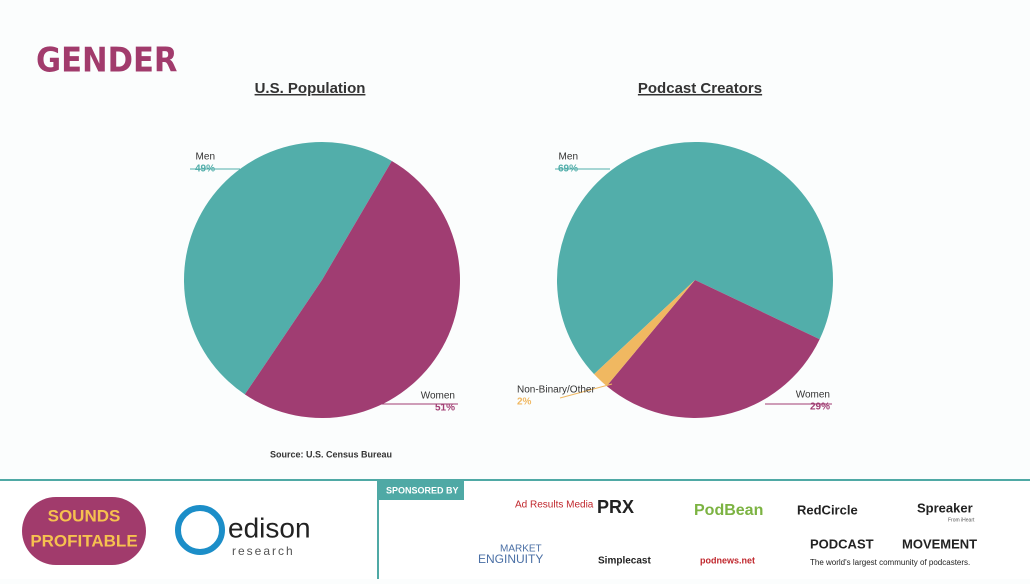 The height and width of the screenshot is (584, 1030). What do you see at coordinates (827, 509) in the screenshot?
I see `sponsor: RedCircle` at bounding box center [827, 509].